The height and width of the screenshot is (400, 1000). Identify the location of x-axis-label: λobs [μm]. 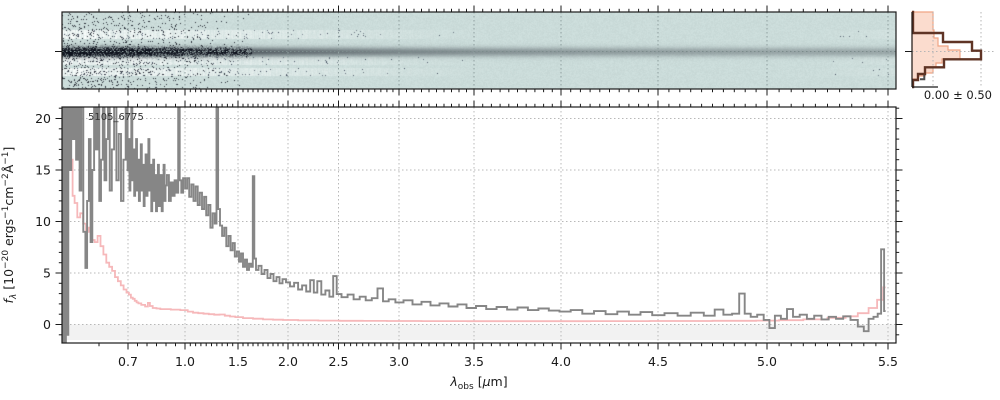
(478, 383).